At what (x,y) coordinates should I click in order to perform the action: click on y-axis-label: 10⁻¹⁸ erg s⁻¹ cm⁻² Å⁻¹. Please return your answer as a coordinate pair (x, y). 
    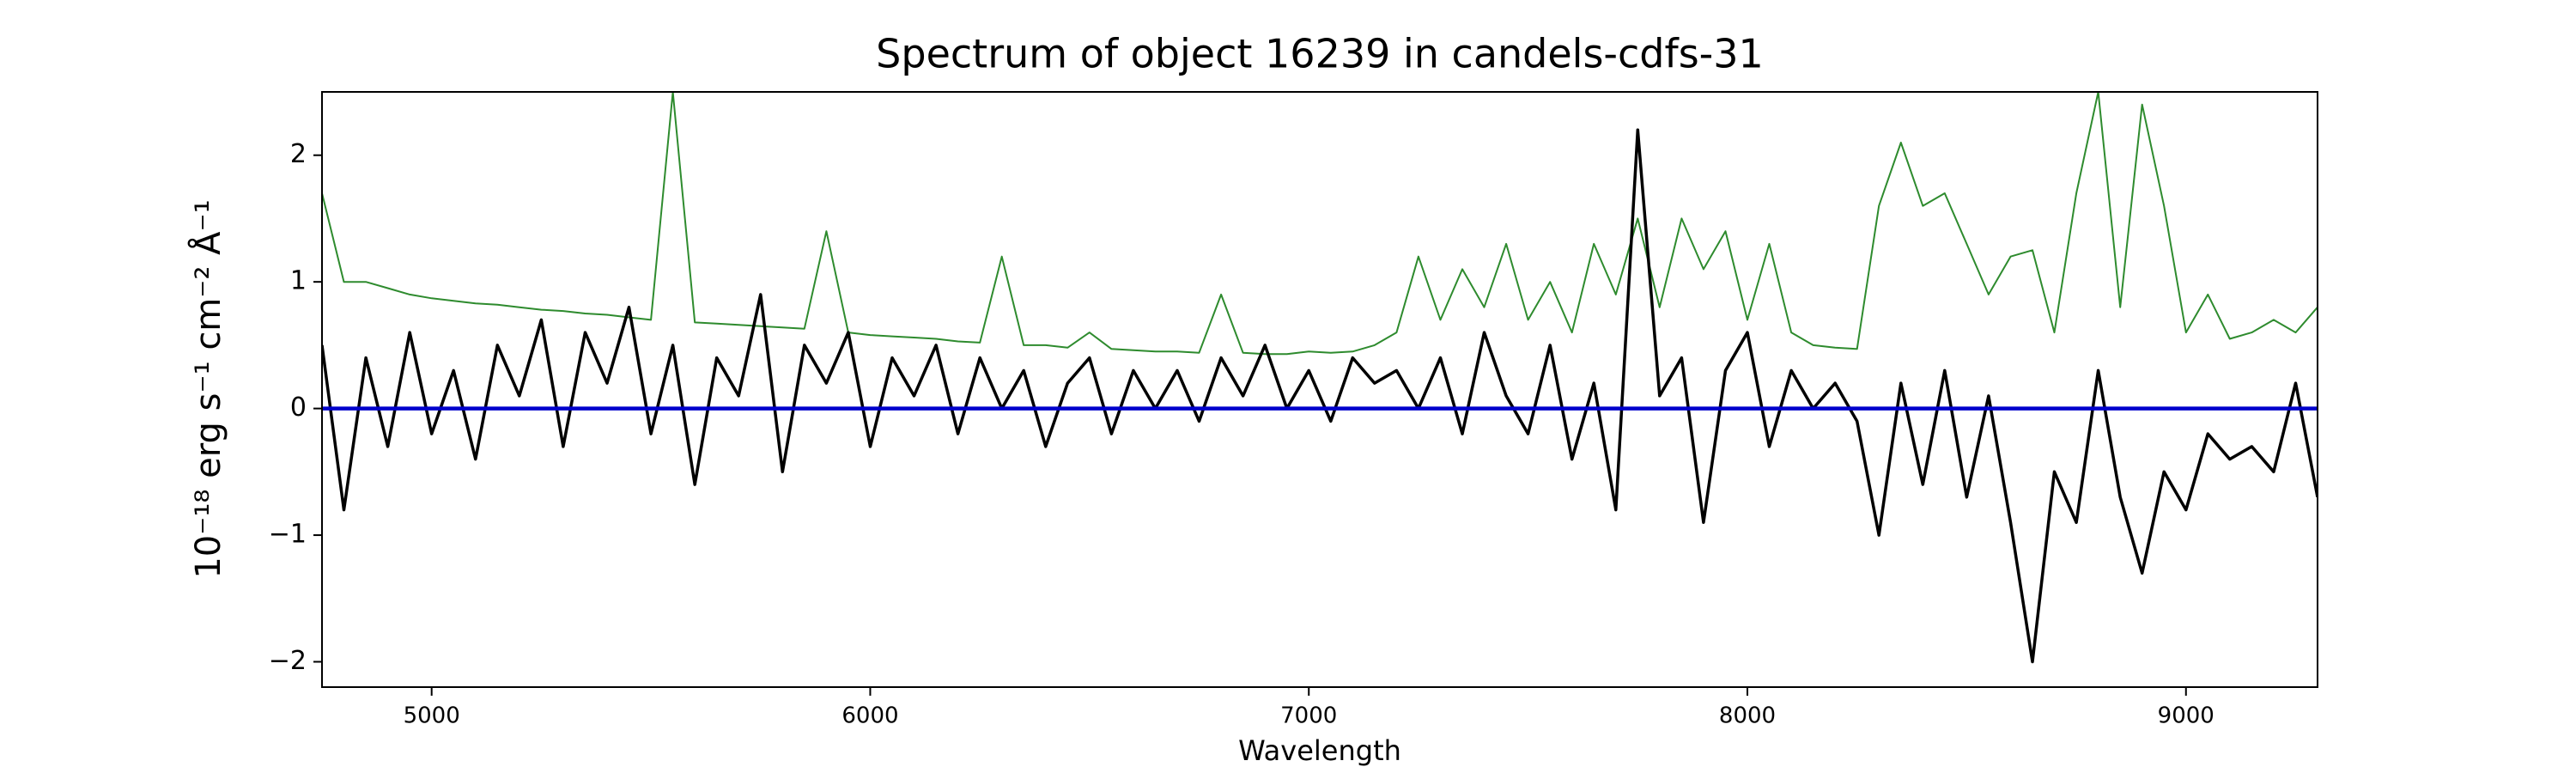
    Looking at the image, I should click on (207, 388).